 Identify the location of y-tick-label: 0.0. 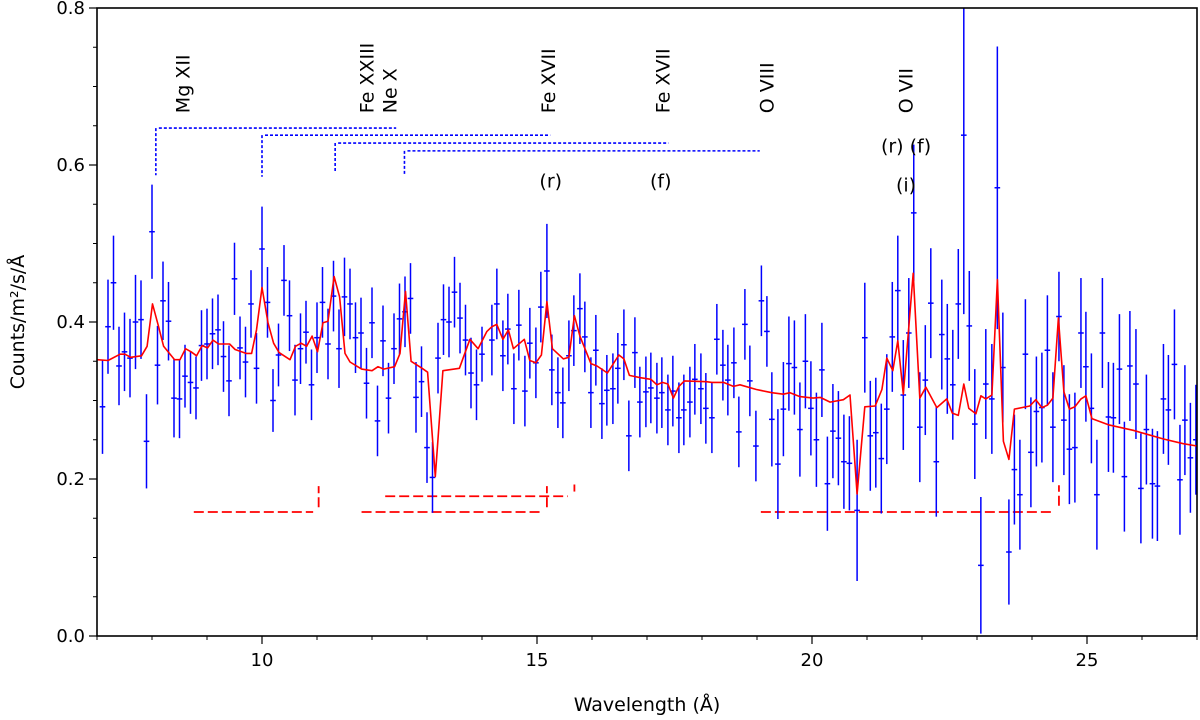
(70, 636).